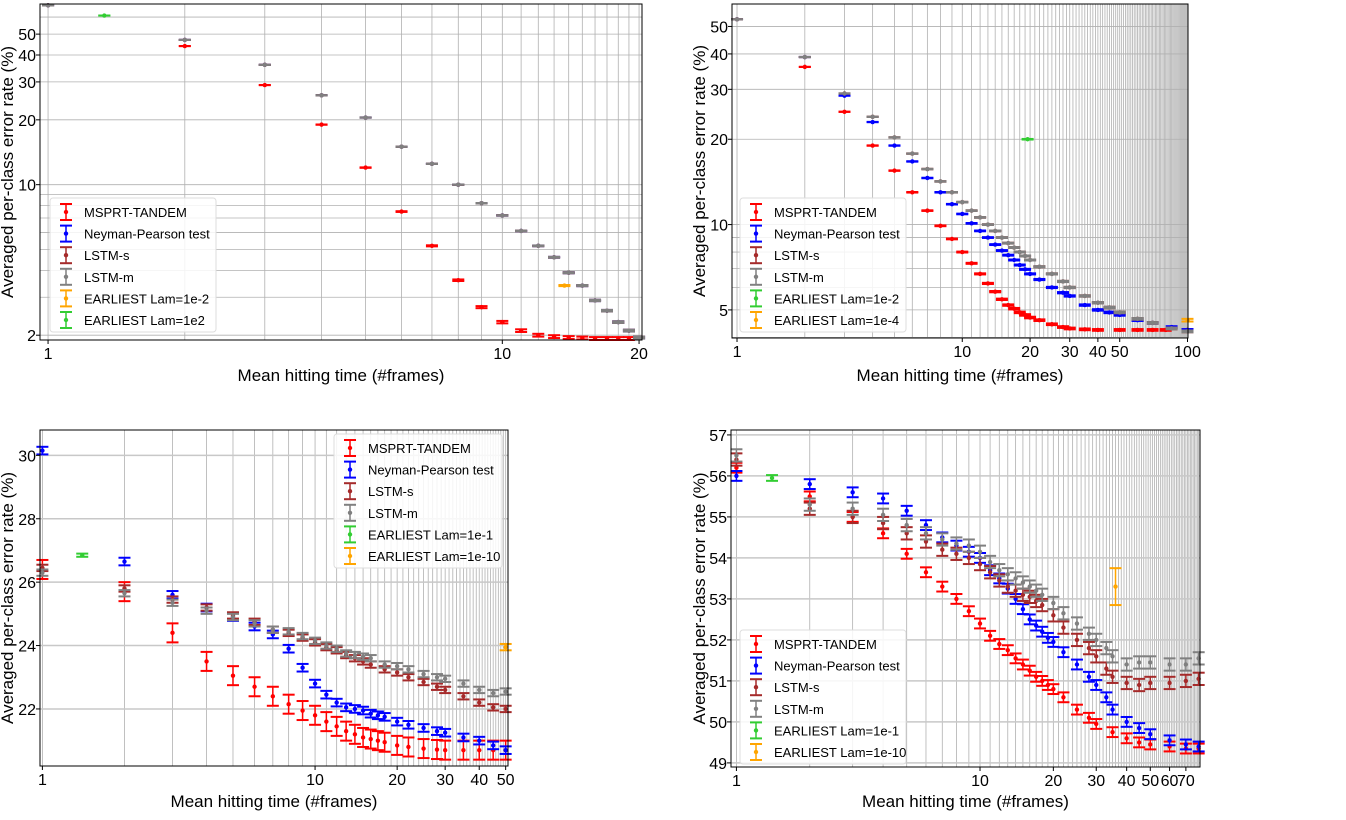 The height and width of the screenshot is (820, 1346). What do you see at coordinates (960, 171) in the screenshot?
I see `gridlines` at bounding box center [960, 171].